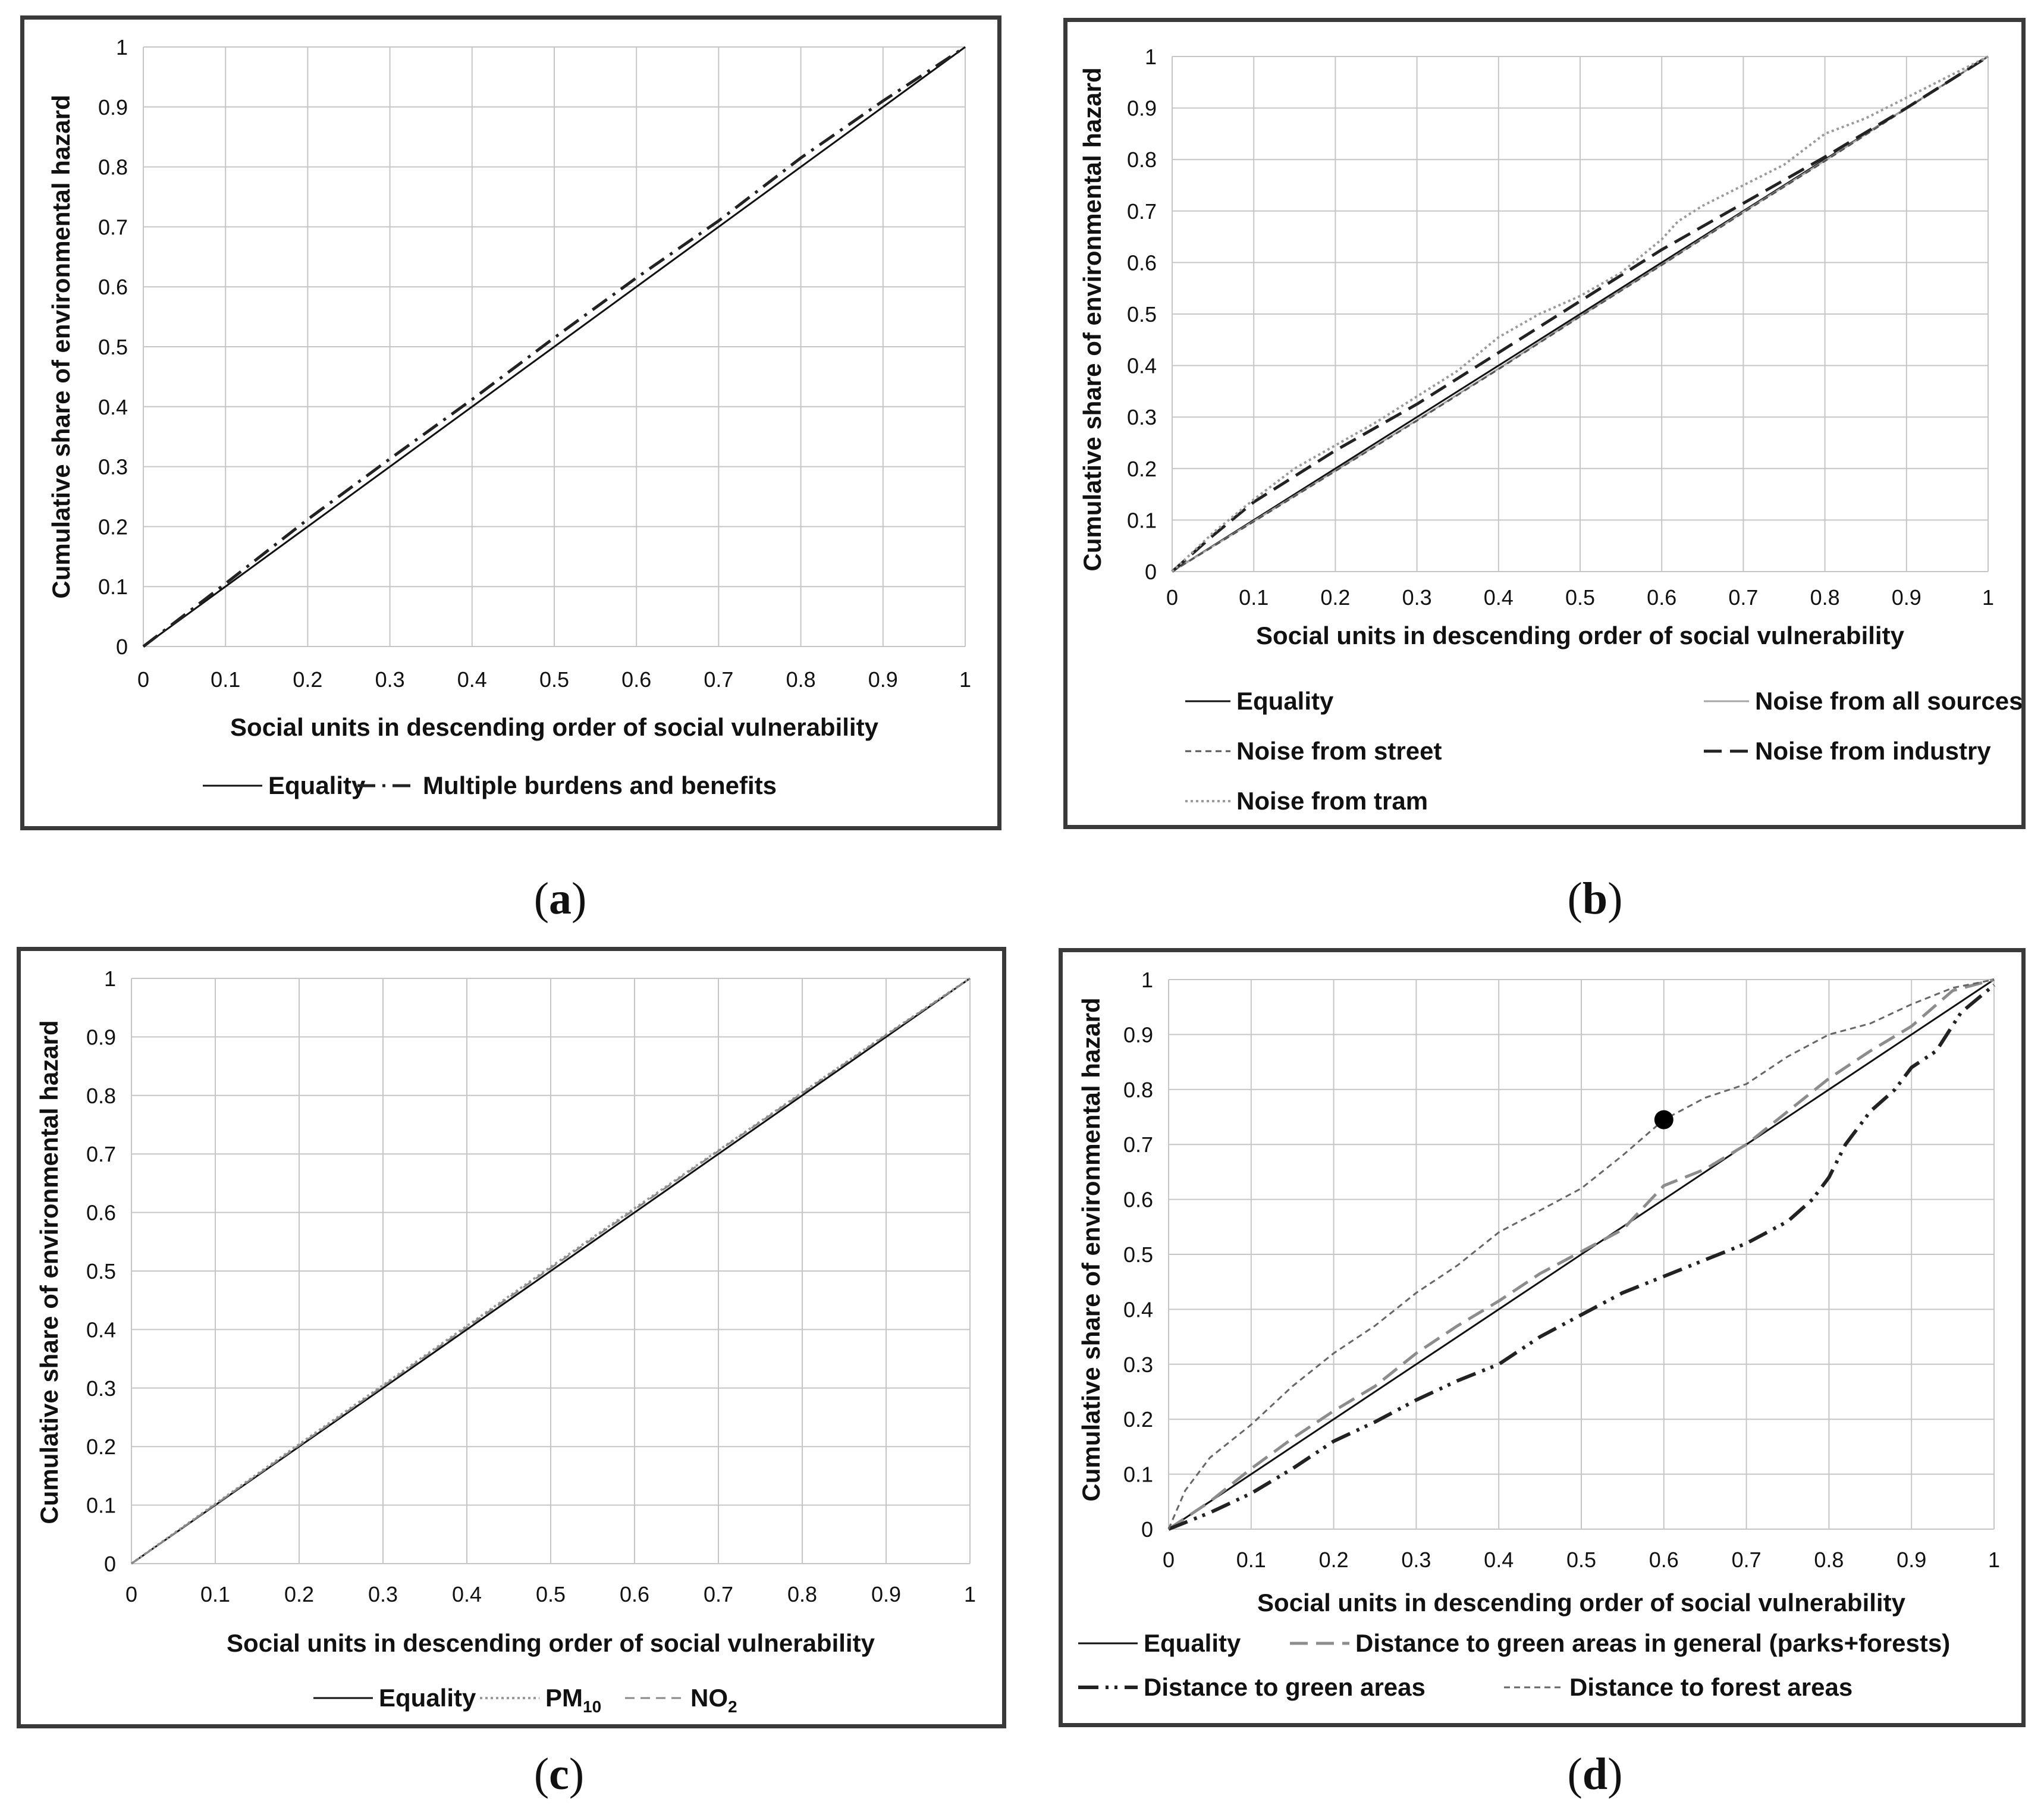 This screenshot has height=1817, width=2044. I want to click on legend: Equality Multiple burdens and benefits, so click(490, 785).